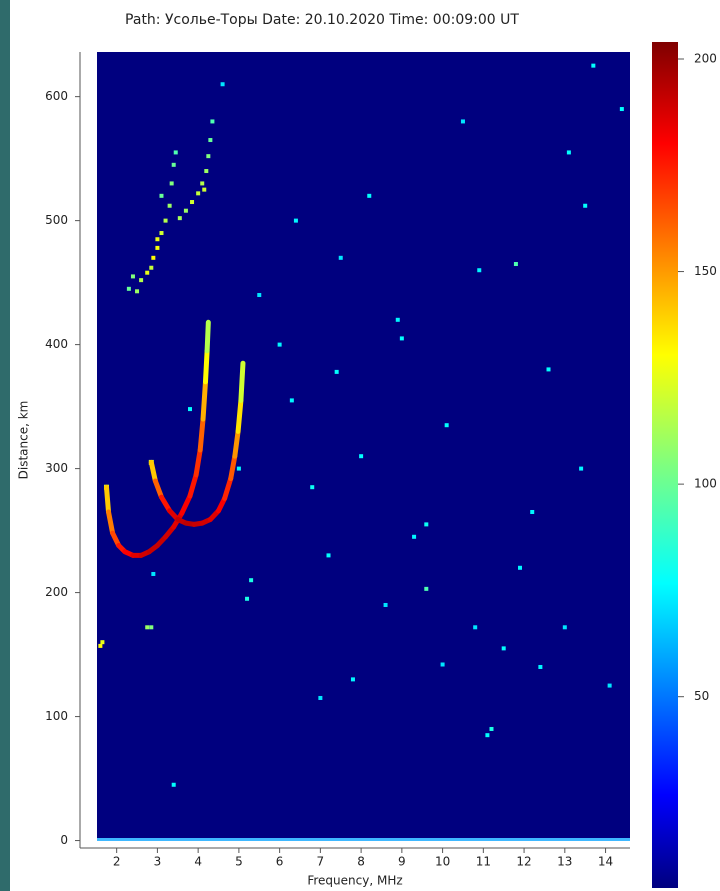 The image size is (720, 891). Describe the element at coordinates (705, 271) in the screenshot. I see `colorbar-tick-label: 150` at that location.